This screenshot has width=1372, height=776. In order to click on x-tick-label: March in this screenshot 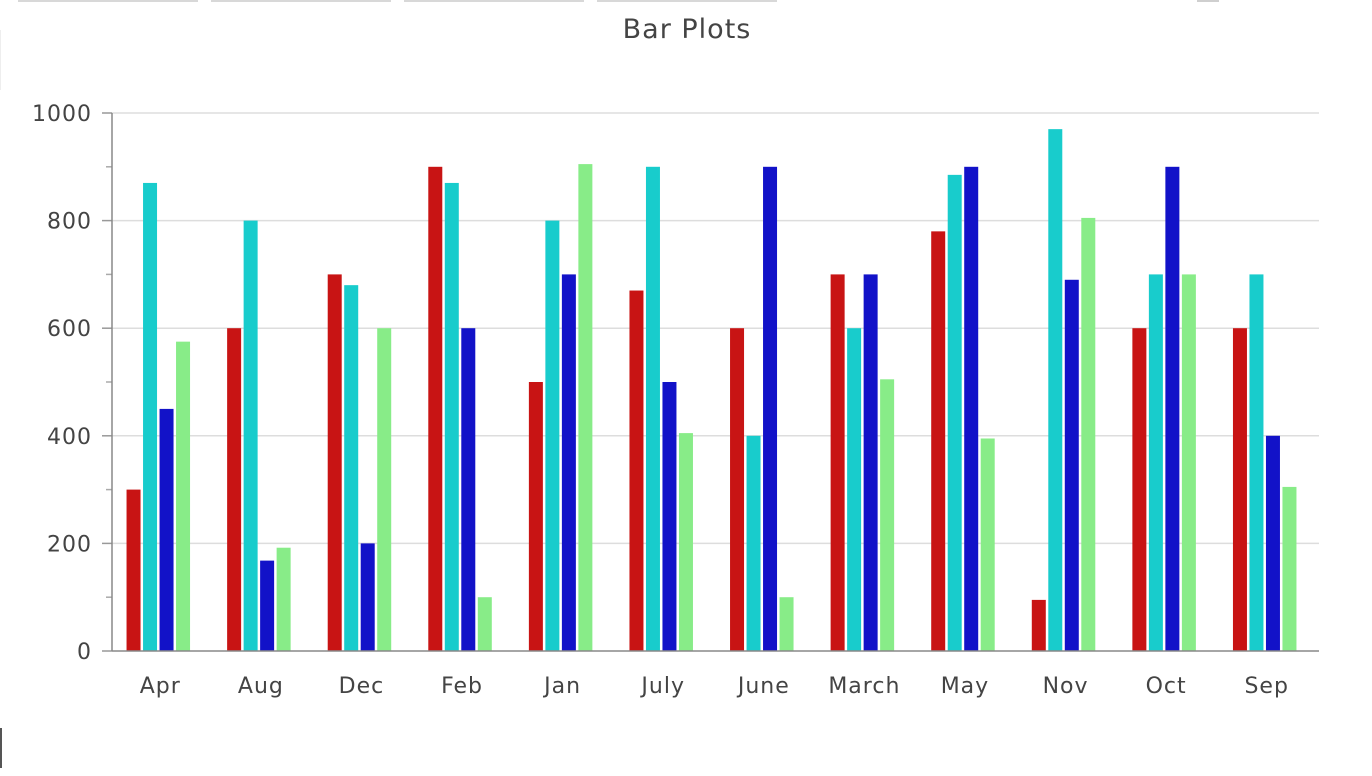, I will do `click(864, 686)`.